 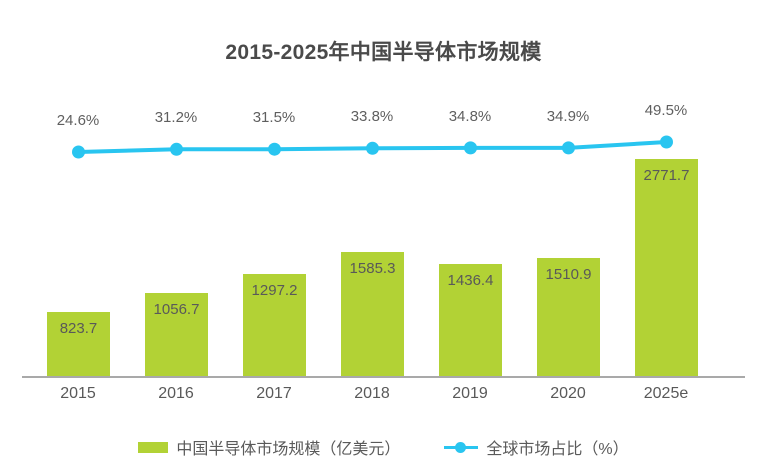 I want to click on global-share-markers, so click(x=372, y=147).